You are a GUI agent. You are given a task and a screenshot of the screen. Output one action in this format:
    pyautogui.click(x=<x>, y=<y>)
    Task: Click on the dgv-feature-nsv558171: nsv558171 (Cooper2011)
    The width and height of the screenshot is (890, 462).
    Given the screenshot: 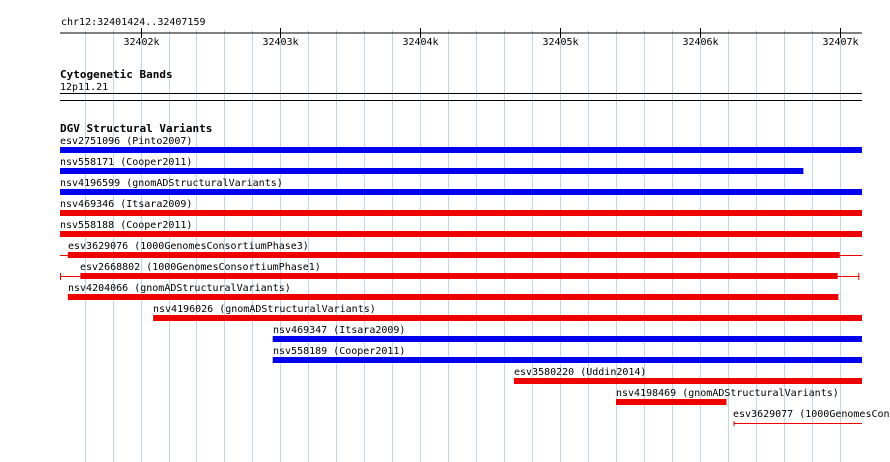 What is the action you would take?
    pyautogui.click(x=432, y=165)
    